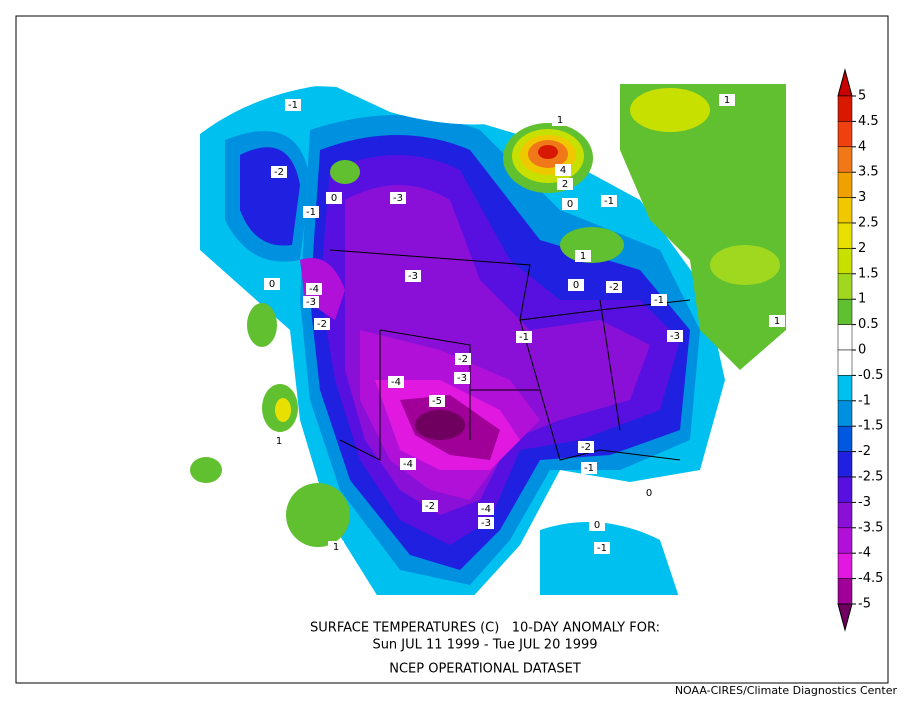 This screenshot has width=904, height=703. Describe the element at coordinates (870, 578) in the screenshot. I see `colorbar-label: -4.5` at that location.